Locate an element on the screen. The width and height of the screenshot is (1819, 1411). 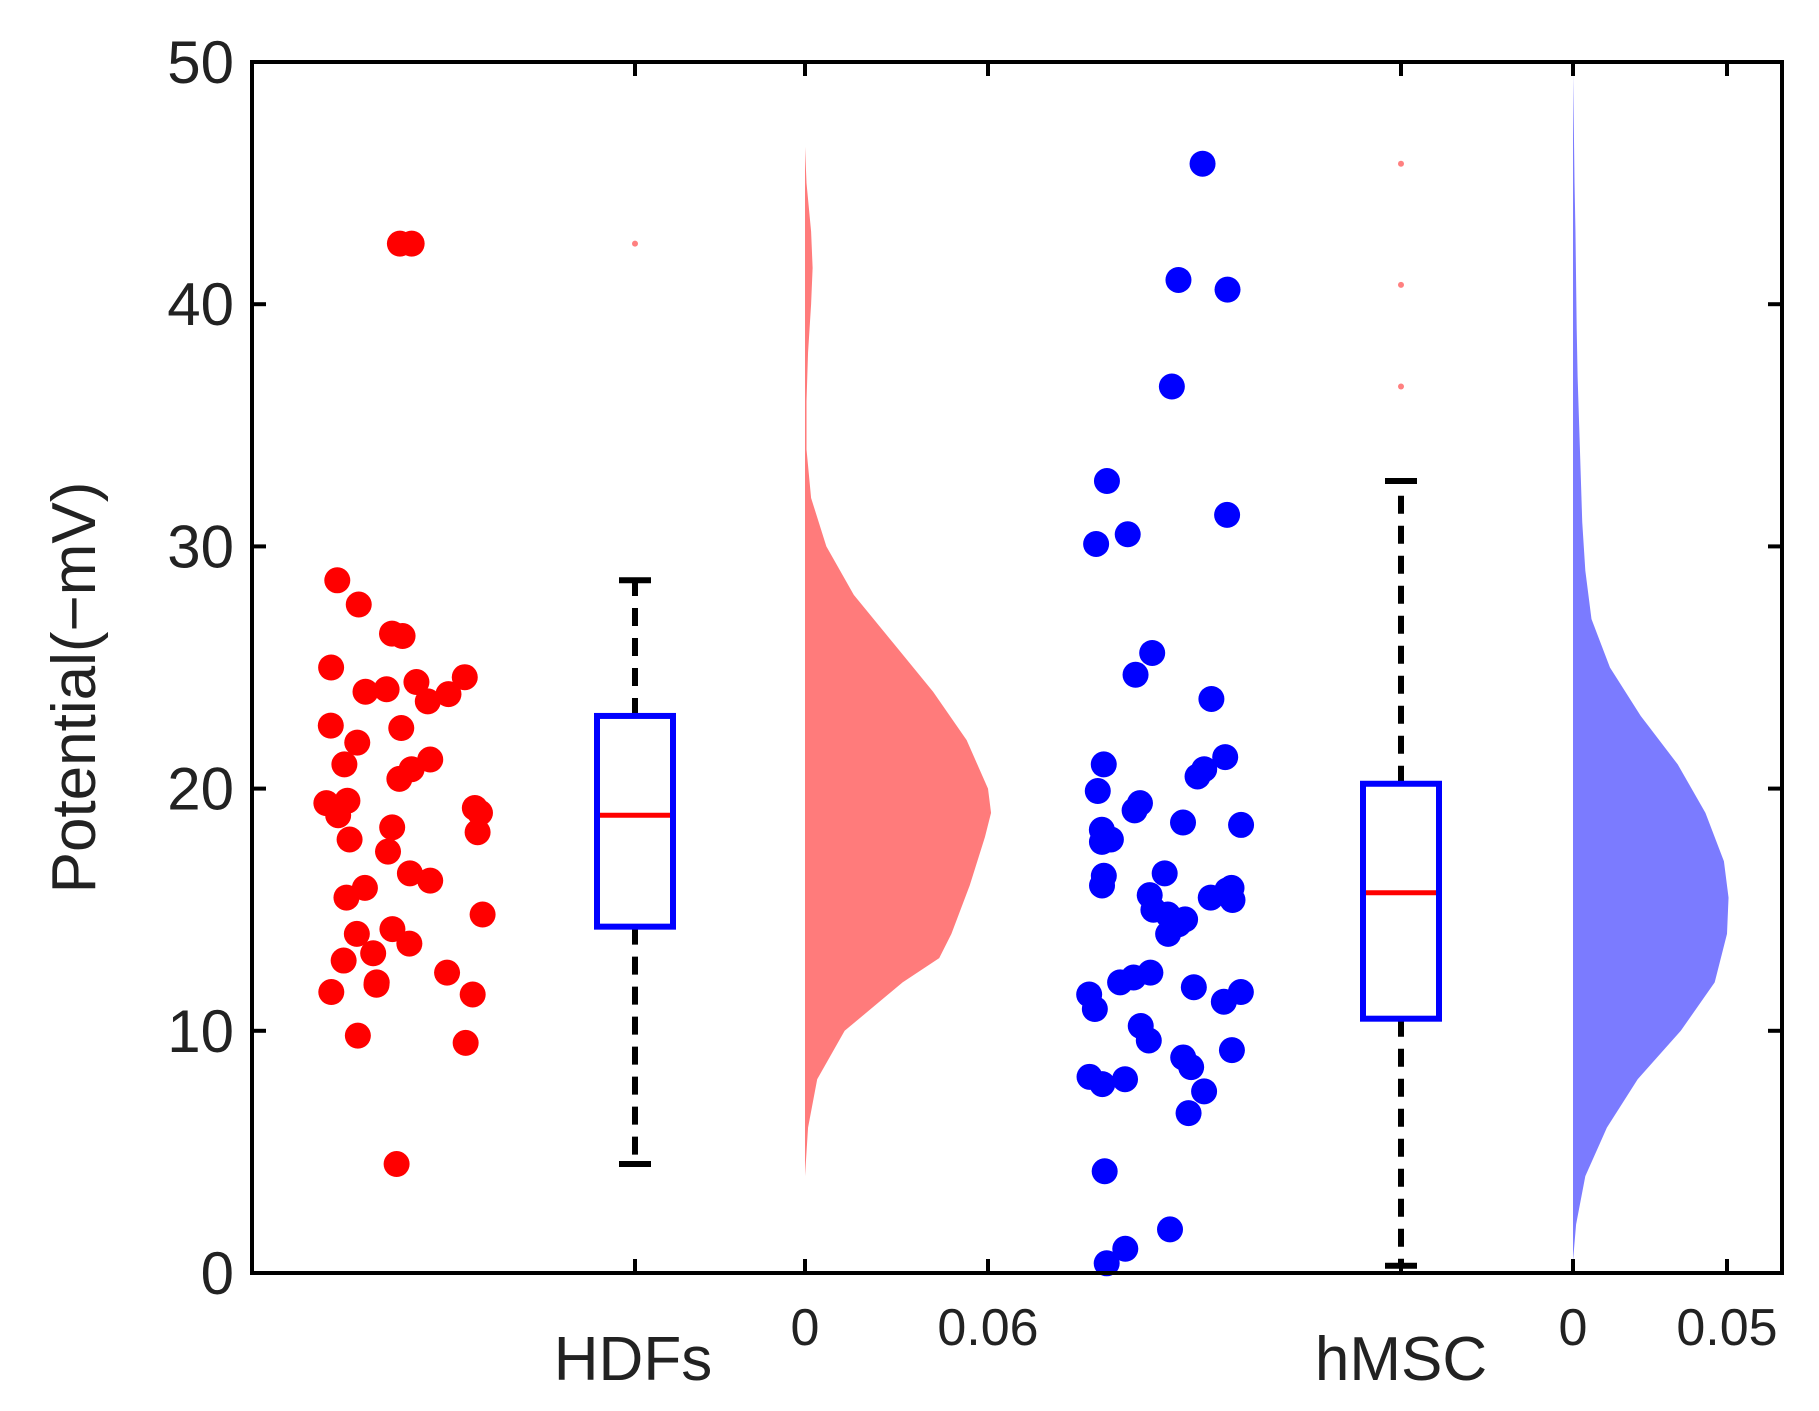
y-tick-label: 40 is located at coordinates (200, 304).